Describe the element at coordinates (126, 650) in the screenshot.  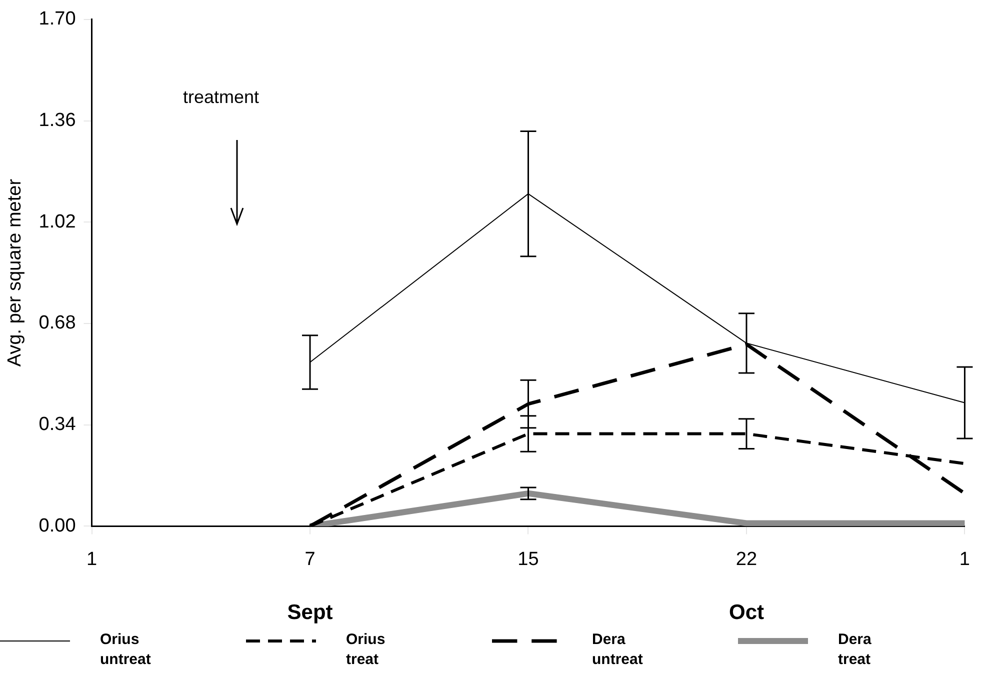
I see `legend-label: Orius untreat` at that location.